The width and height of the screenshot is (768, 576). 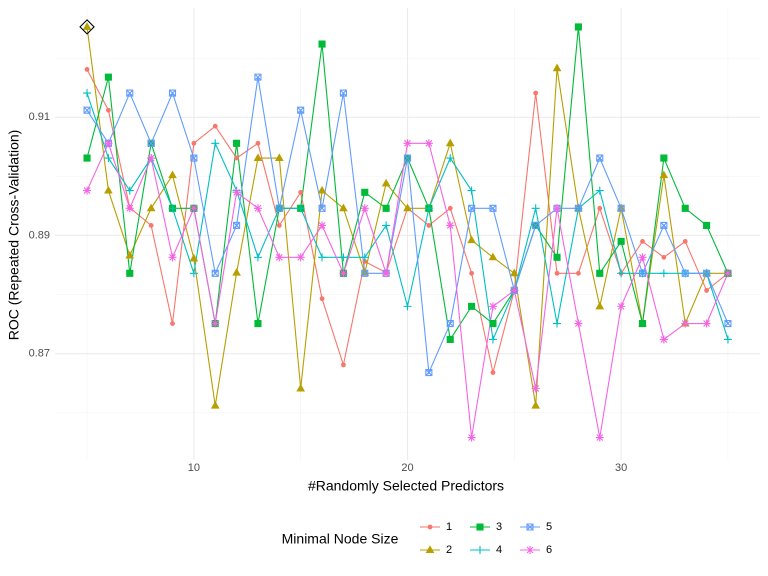 I want to click on legend-label: 6, so click(x=549, y=550).